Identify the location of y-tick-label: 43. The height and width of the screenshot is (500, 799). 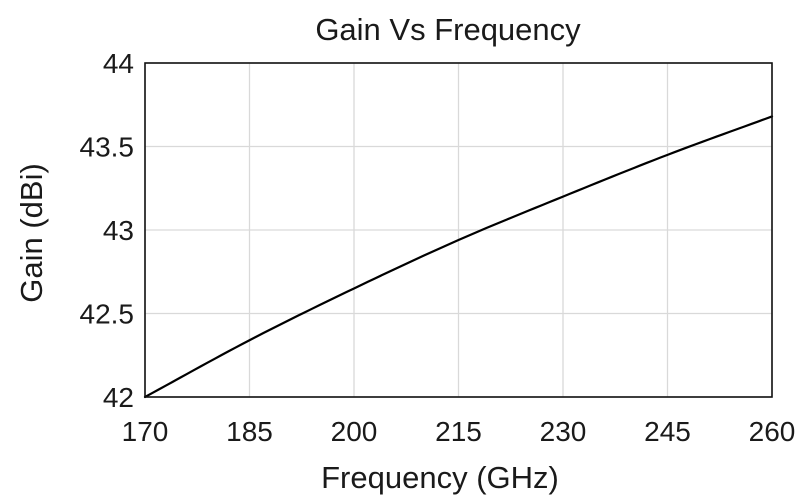
(118, 230).